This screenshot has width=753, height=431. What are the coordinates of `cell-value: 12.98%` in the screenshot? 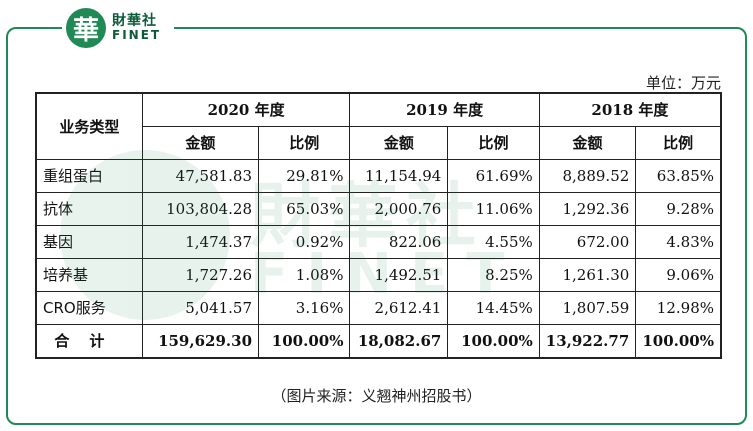 It's located at (678, 307).